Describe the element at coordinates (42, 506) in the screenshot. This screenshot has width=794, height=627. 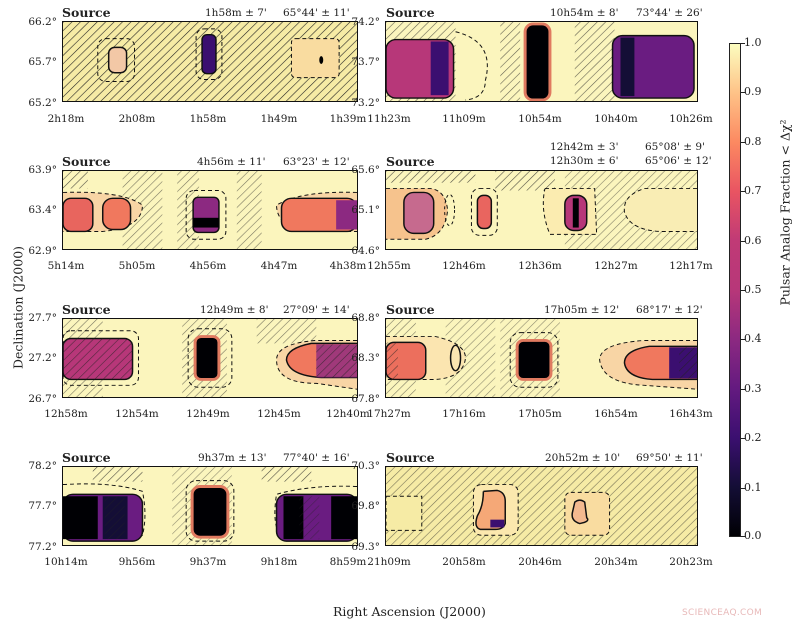
I see `y-tick: 77.7°` at that location.